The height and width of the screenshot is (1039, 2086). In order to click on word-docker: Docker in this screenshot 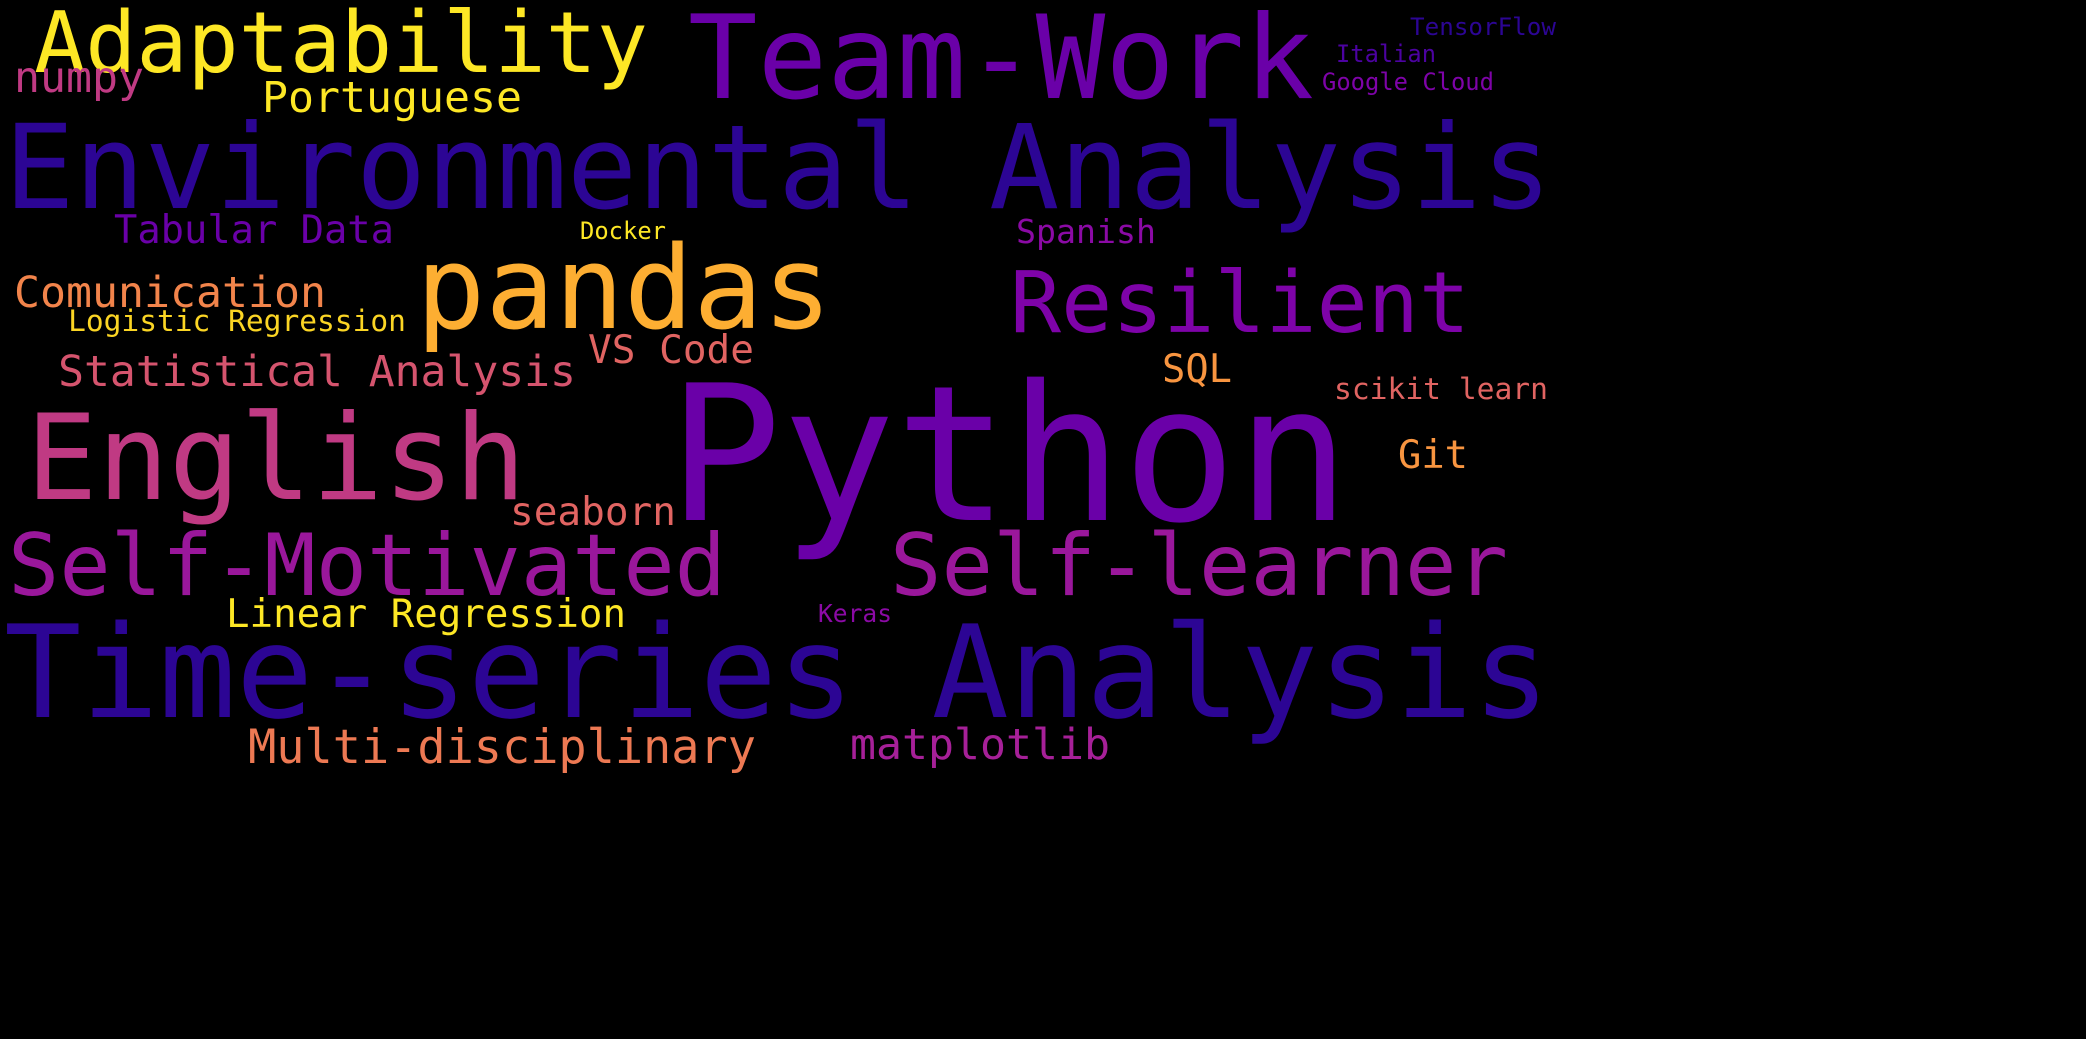, I will do `click(623, 231)`.